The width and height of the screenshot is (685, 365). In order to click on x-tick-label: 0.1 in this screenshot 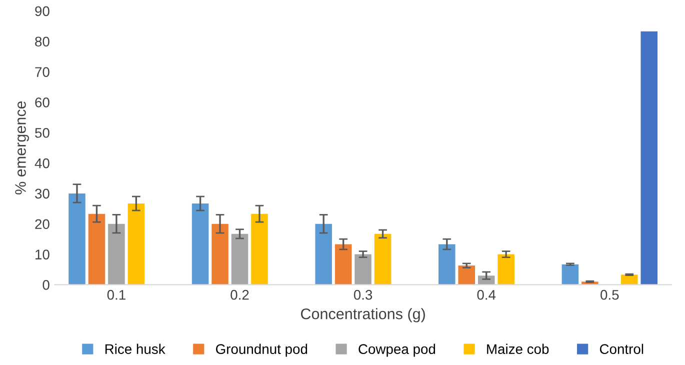, I will do `click(116, 295)`.